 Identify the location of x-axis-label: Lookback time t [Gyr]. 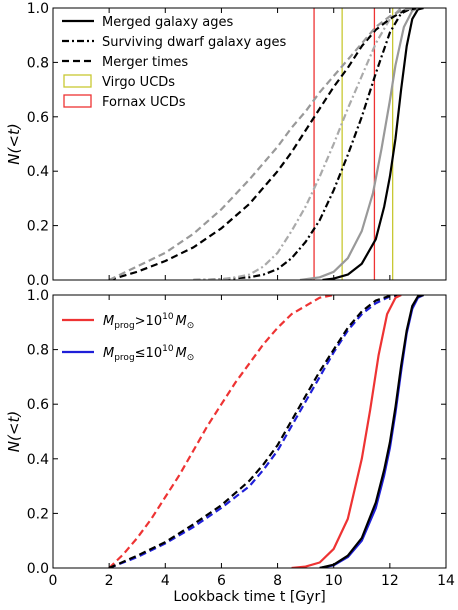
(249, 597).